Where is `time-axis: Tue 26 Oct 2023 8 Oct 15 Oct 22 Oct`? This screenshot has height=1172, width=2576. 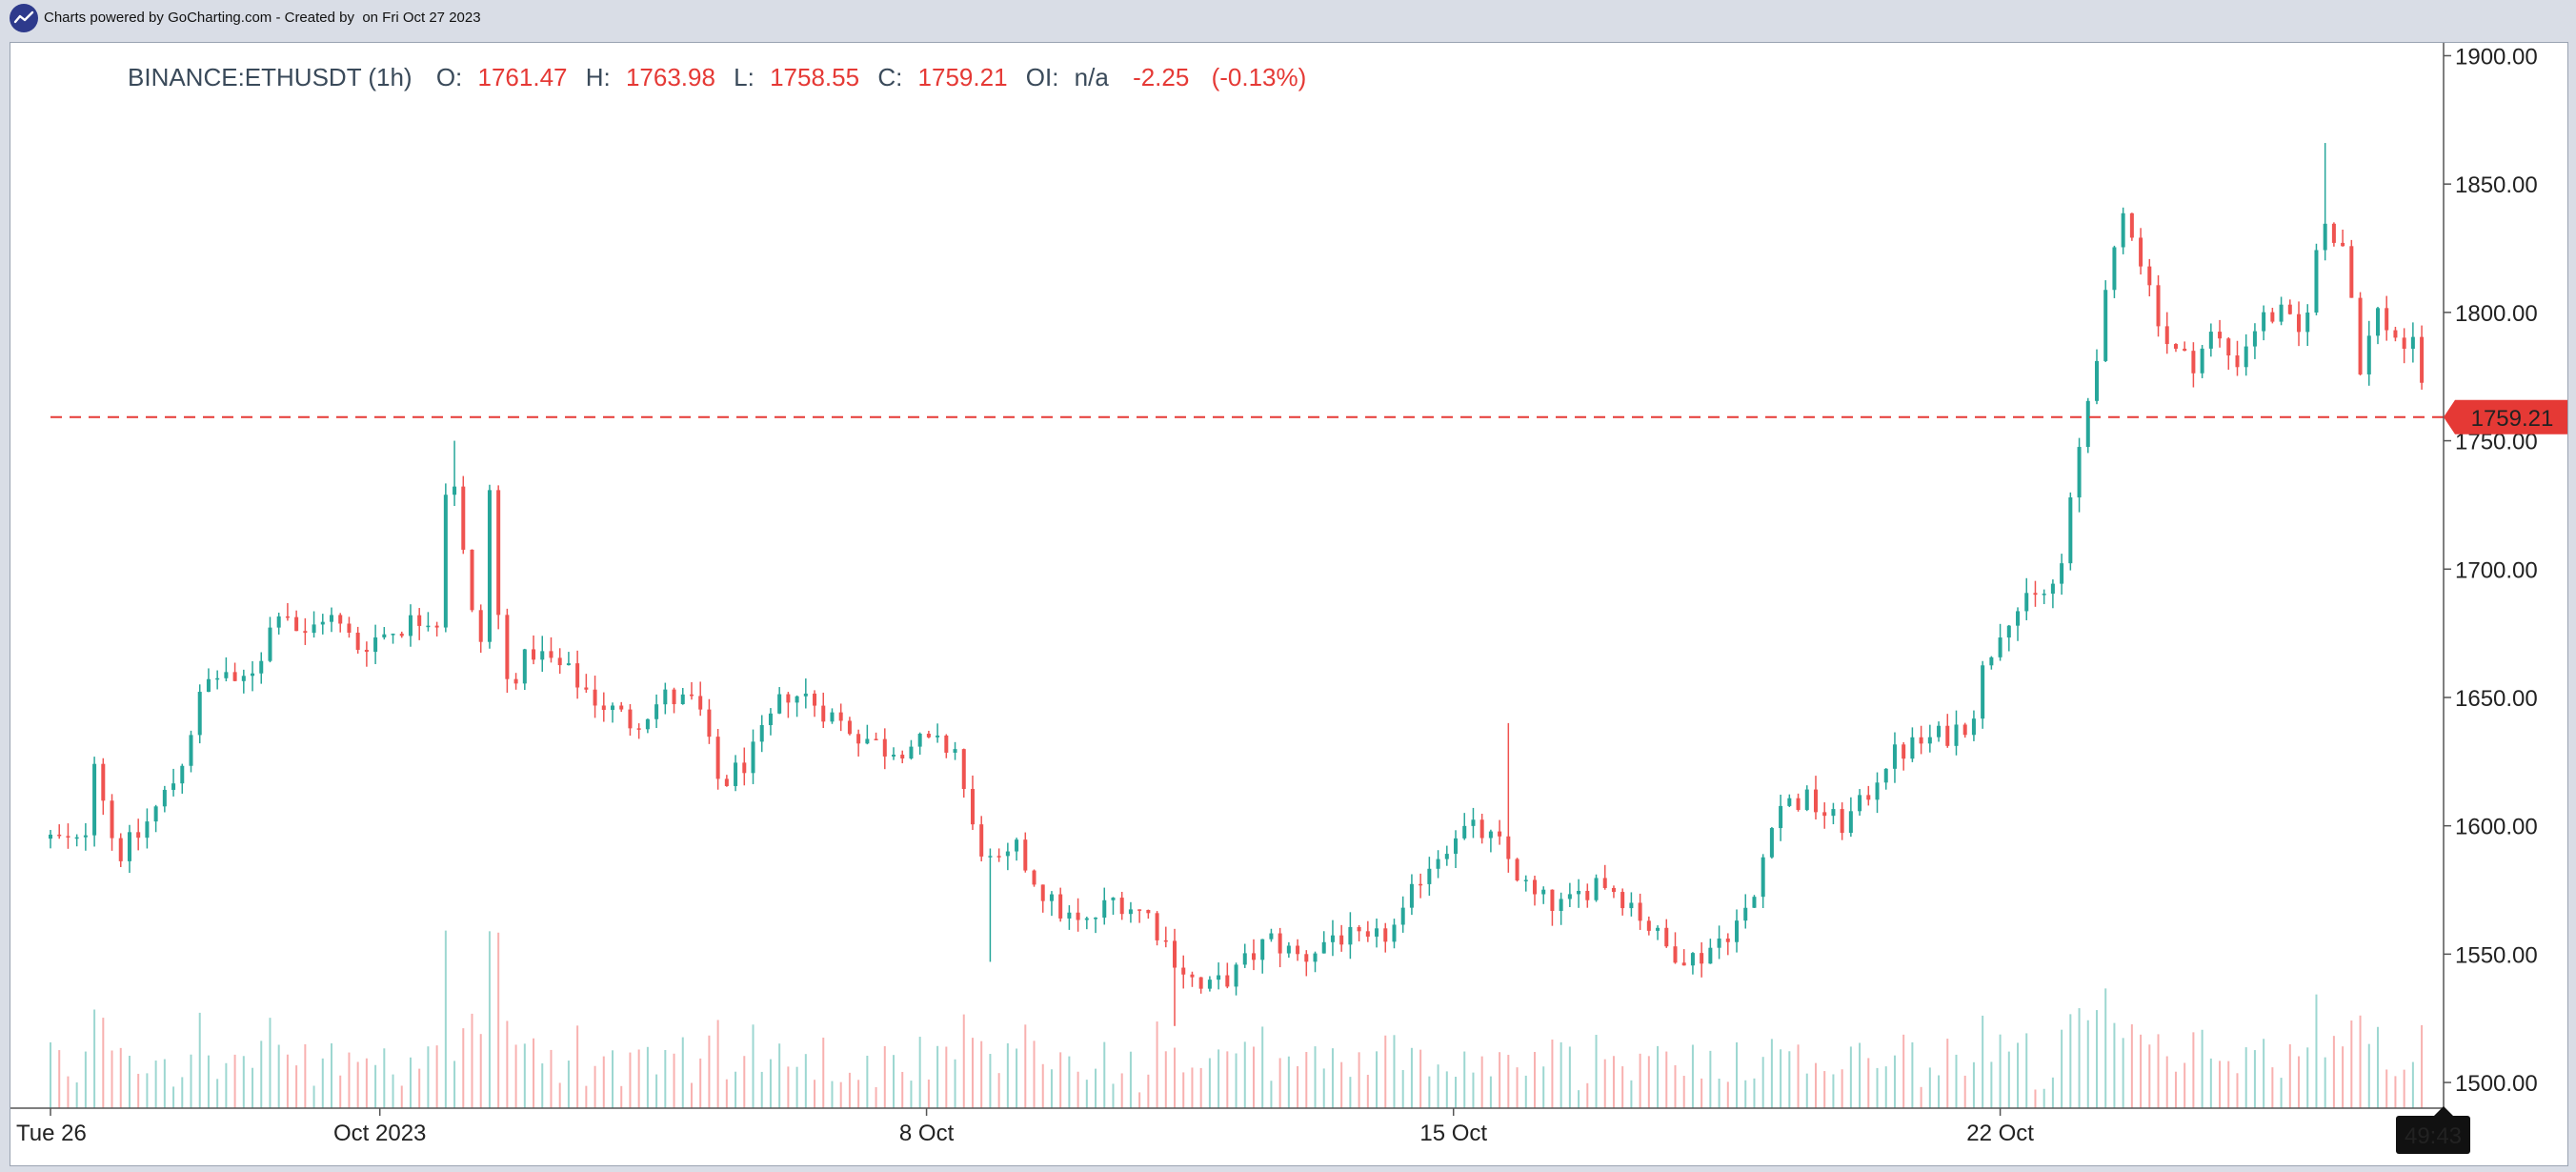 time-axis: Tue 26 Oct 2023 8 Oct 15 Oct 22 Oct is located at coordinates (1025, 1127).